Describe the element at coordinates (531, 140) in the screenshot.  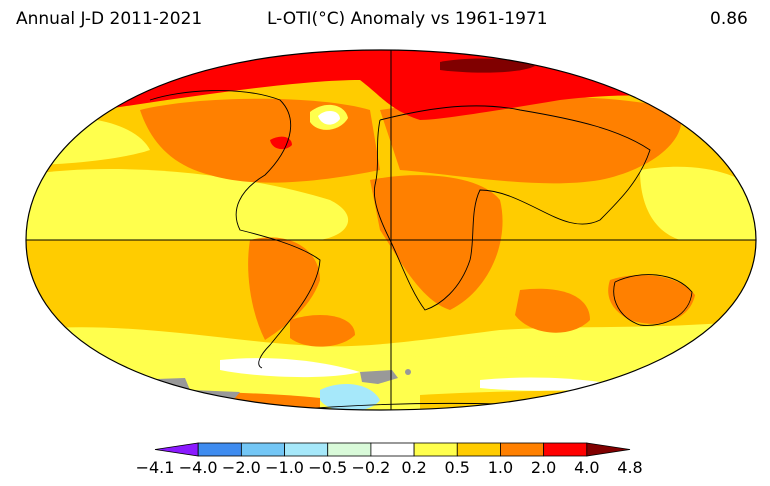
I see `eurasia-warm` at that location.